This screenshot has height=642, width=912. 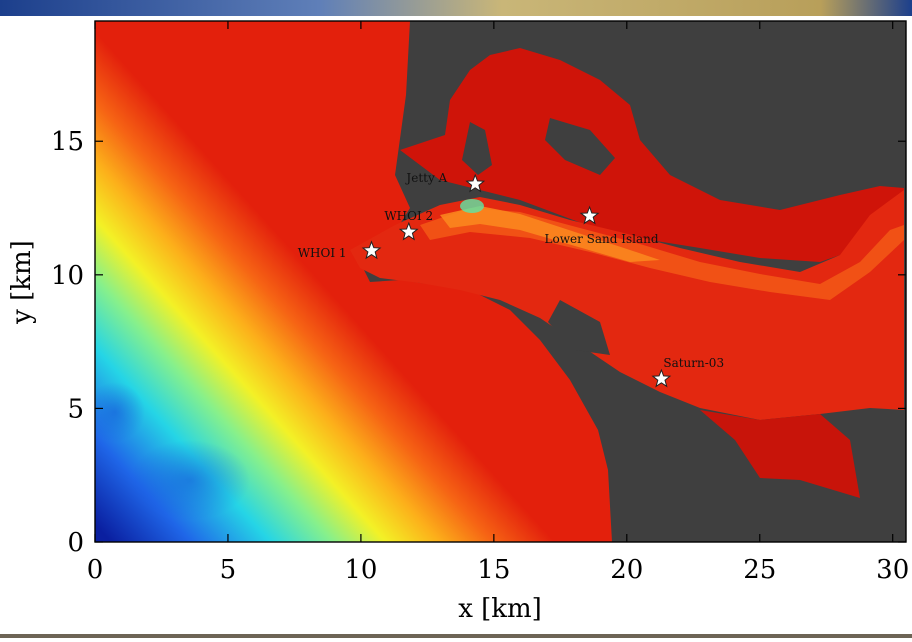 I want to click on station-label: Lower Sand Island, so click(x=602, y=239).